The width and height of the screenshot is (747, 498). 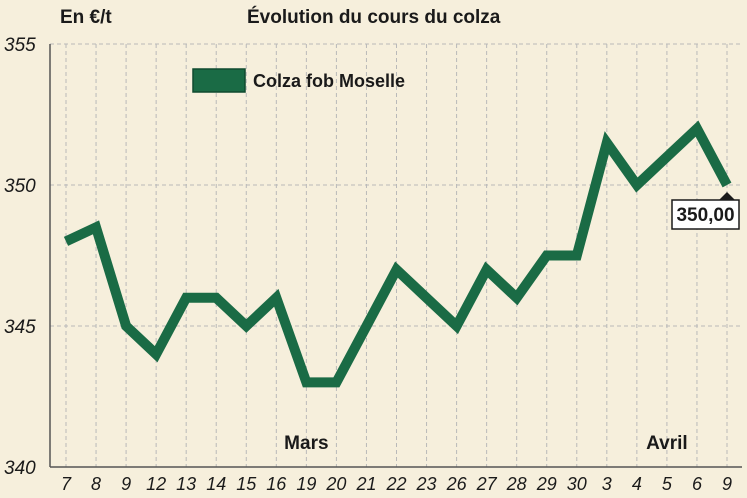 I want to click on x-tick-label: 19, so click(x=306, y=484).